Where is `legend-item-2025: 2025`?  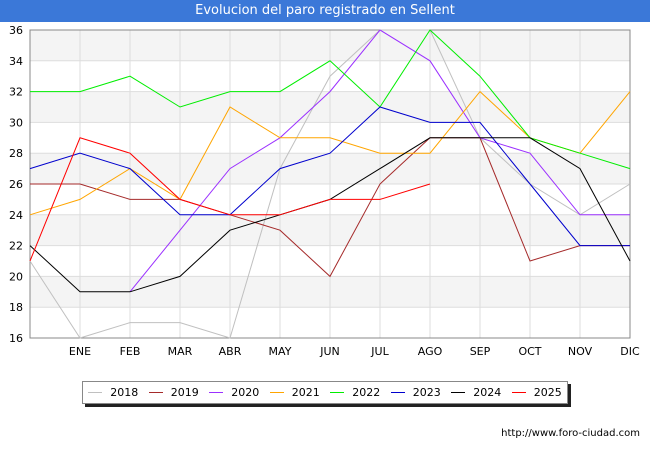 legend-item-2025: 2025 is located at coordinates (536, 392).